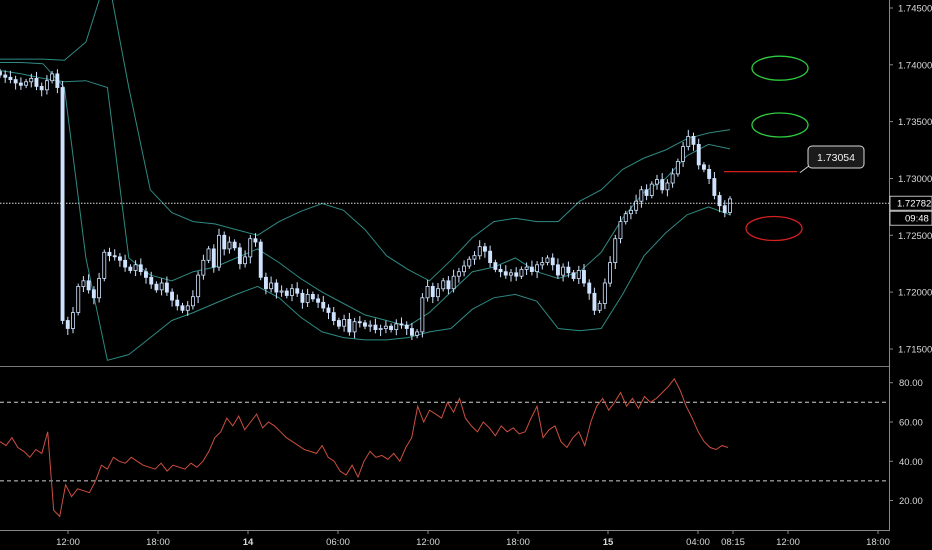  What do you see at coordinates (248, 542) in the screenshot?
I see `time-tick-label: 14` at bounding box center [248, 542].